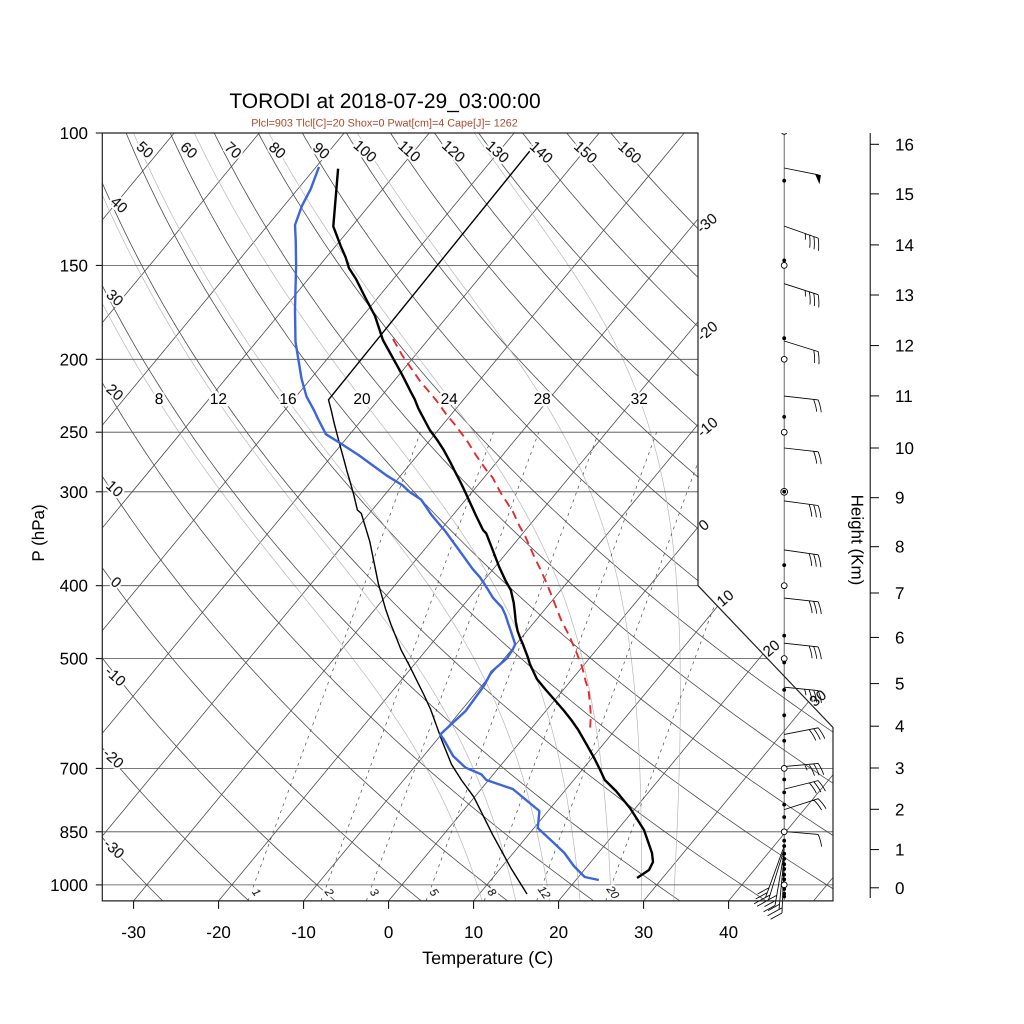 This screenshot has width=1024, height=1024. What do you see at coordinates (643, 932) in the screenshot?
I see `svg-text: 30` at bounding box center [643, 932].